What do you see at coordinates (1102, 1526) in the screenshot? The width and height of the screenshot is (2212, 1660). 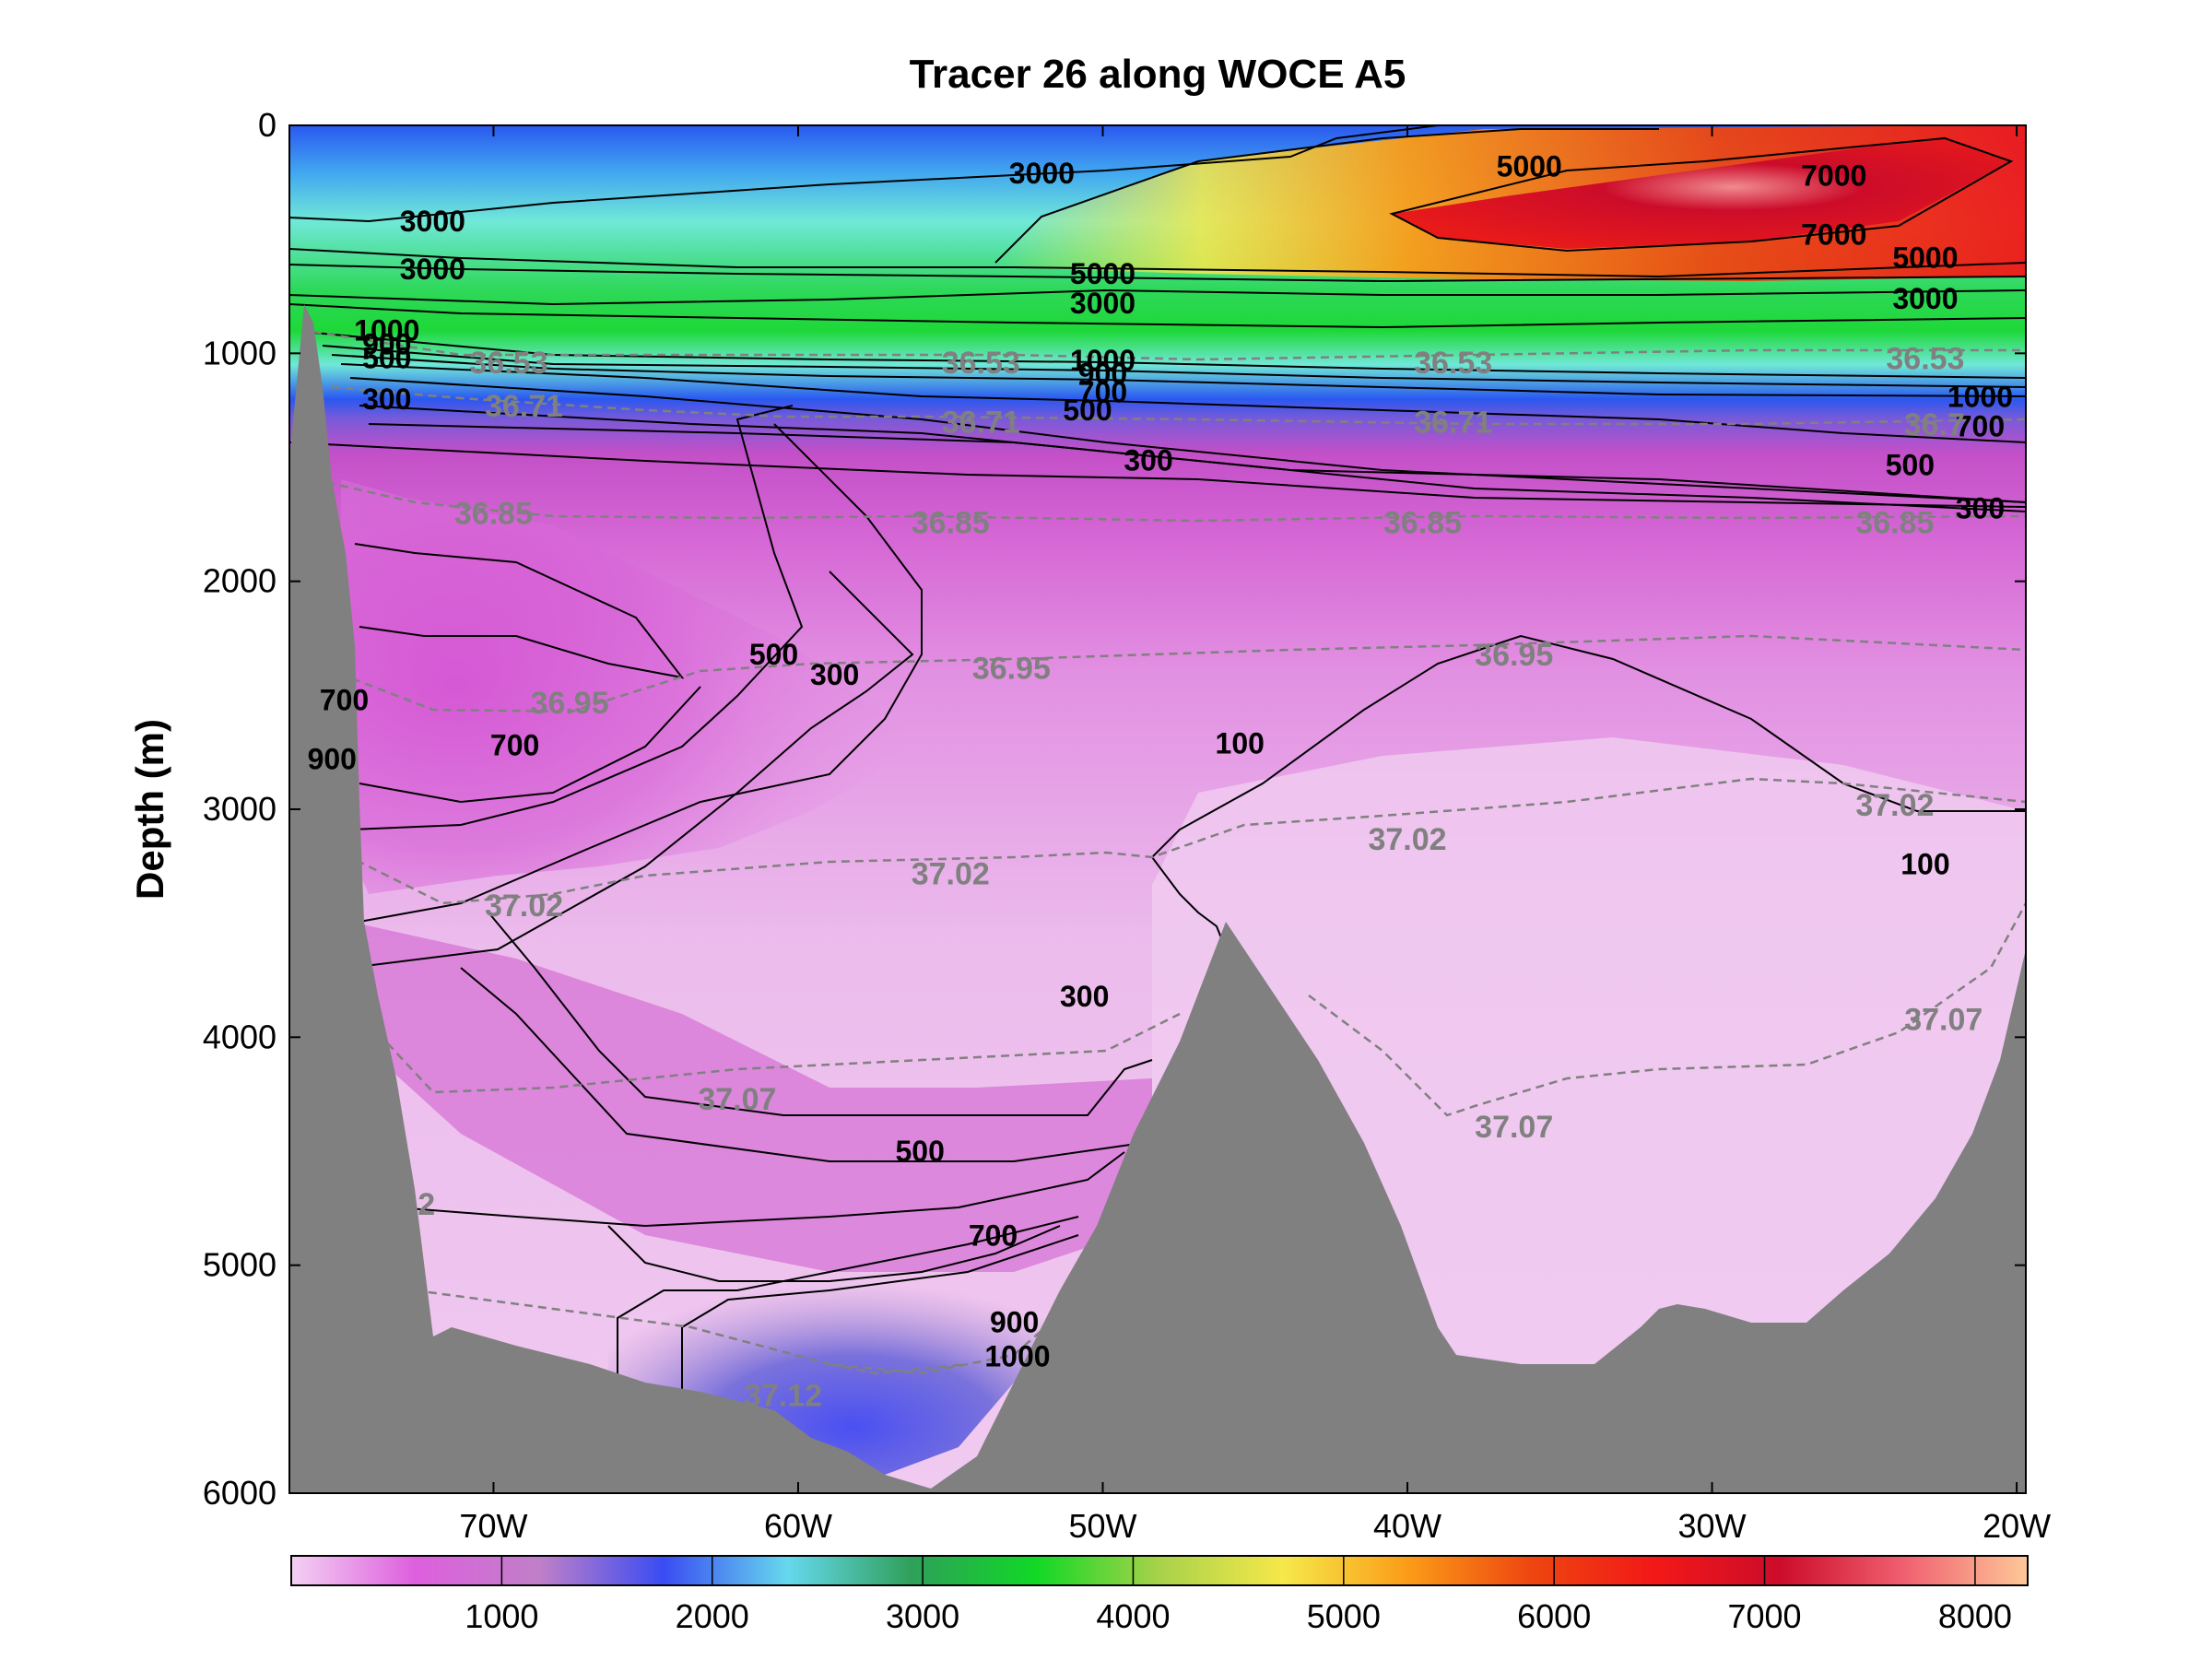 I see `x-tick-label: 50W` at bounding box center [1102, 1526].